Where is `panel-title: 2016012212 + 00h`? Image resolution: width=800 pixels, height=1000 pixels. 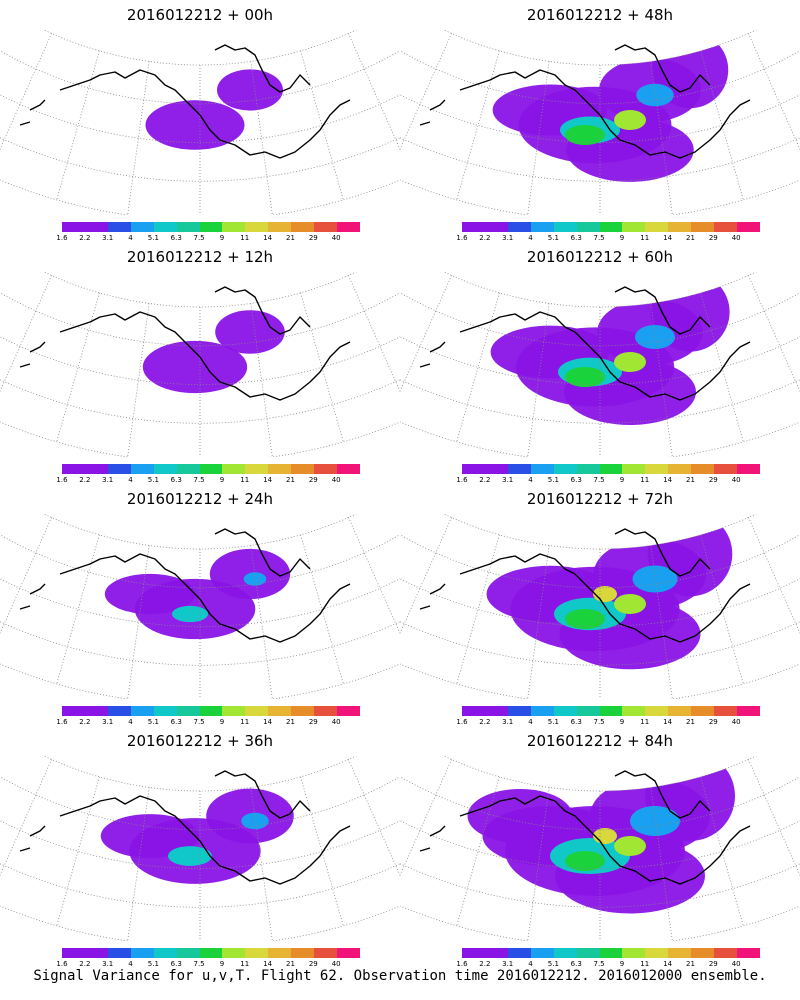 panel-title: 2016012212 + 00h is located at coordinates (200, 15).